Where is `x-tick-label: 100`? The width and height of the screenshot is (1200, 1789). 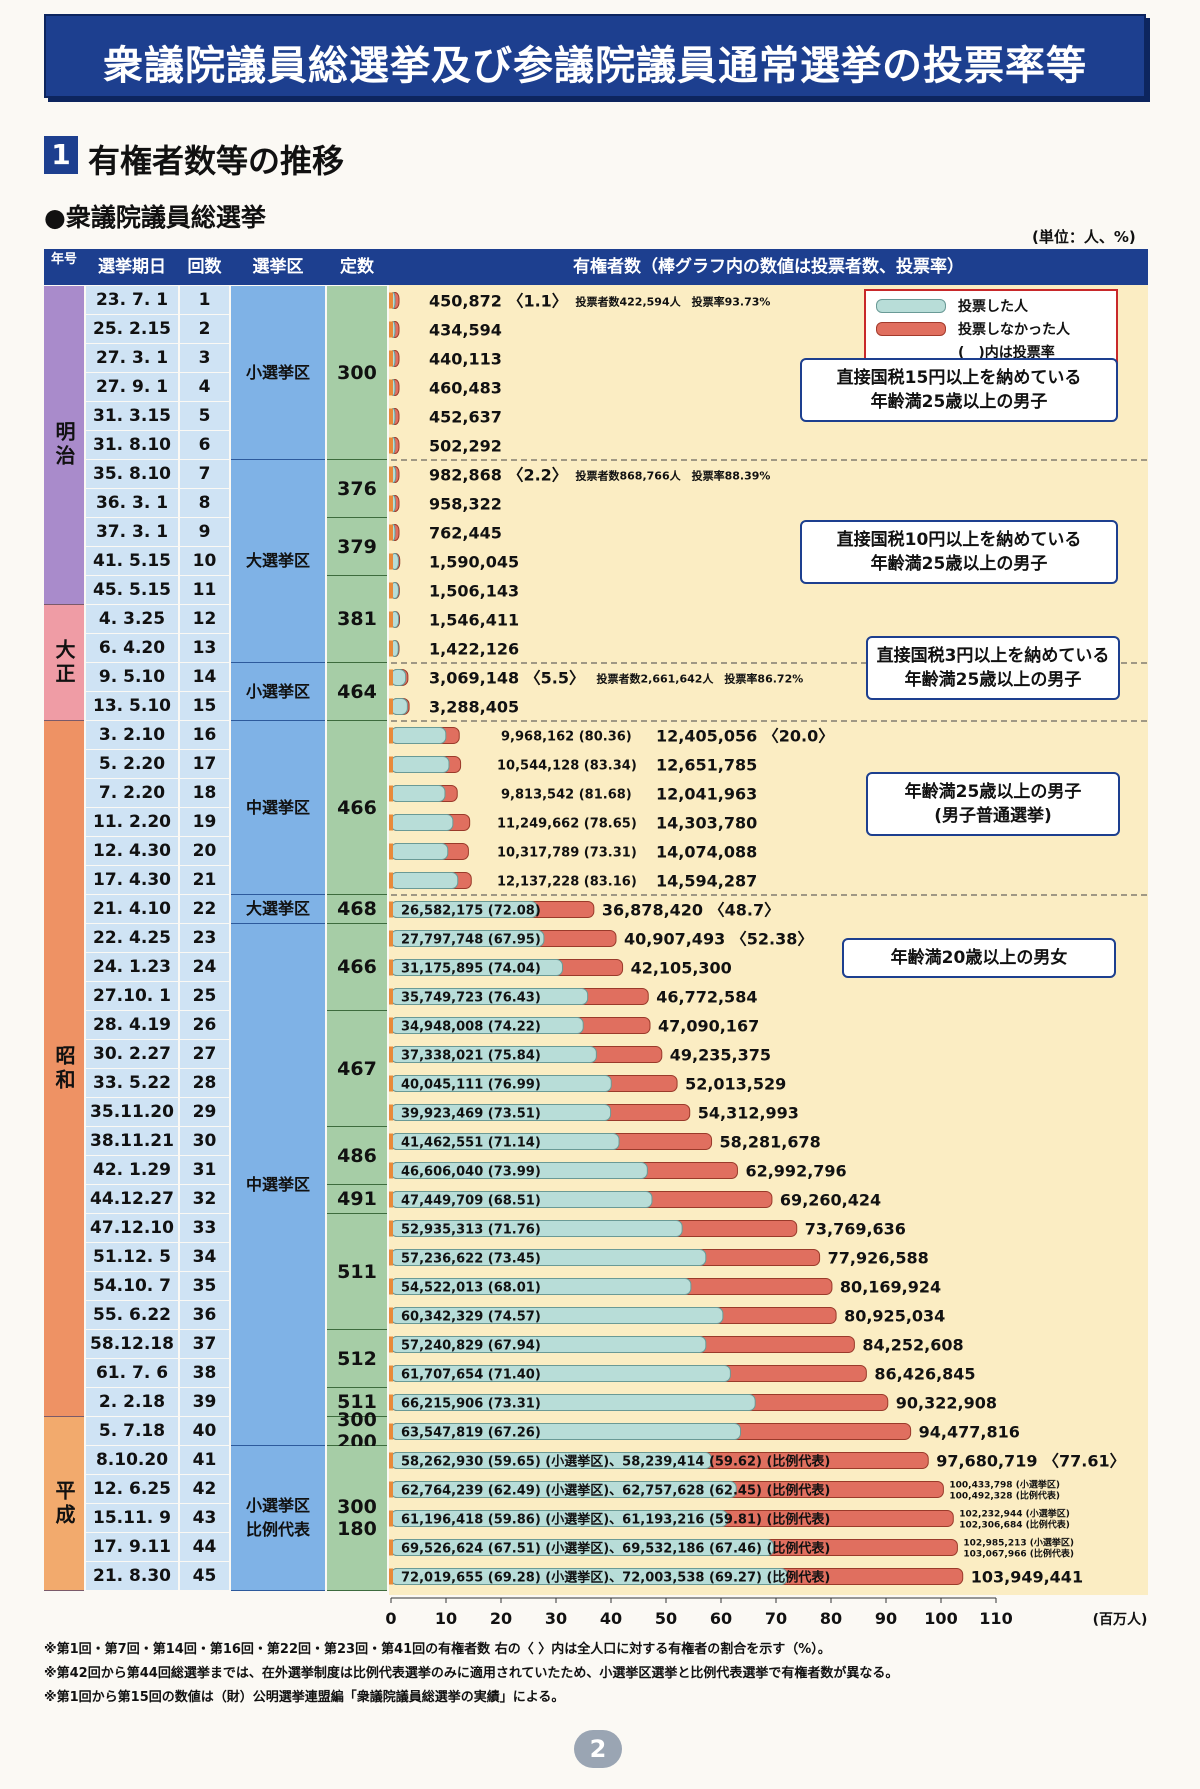 x-tick-label: 100 is located at coordinates (940, 1618).